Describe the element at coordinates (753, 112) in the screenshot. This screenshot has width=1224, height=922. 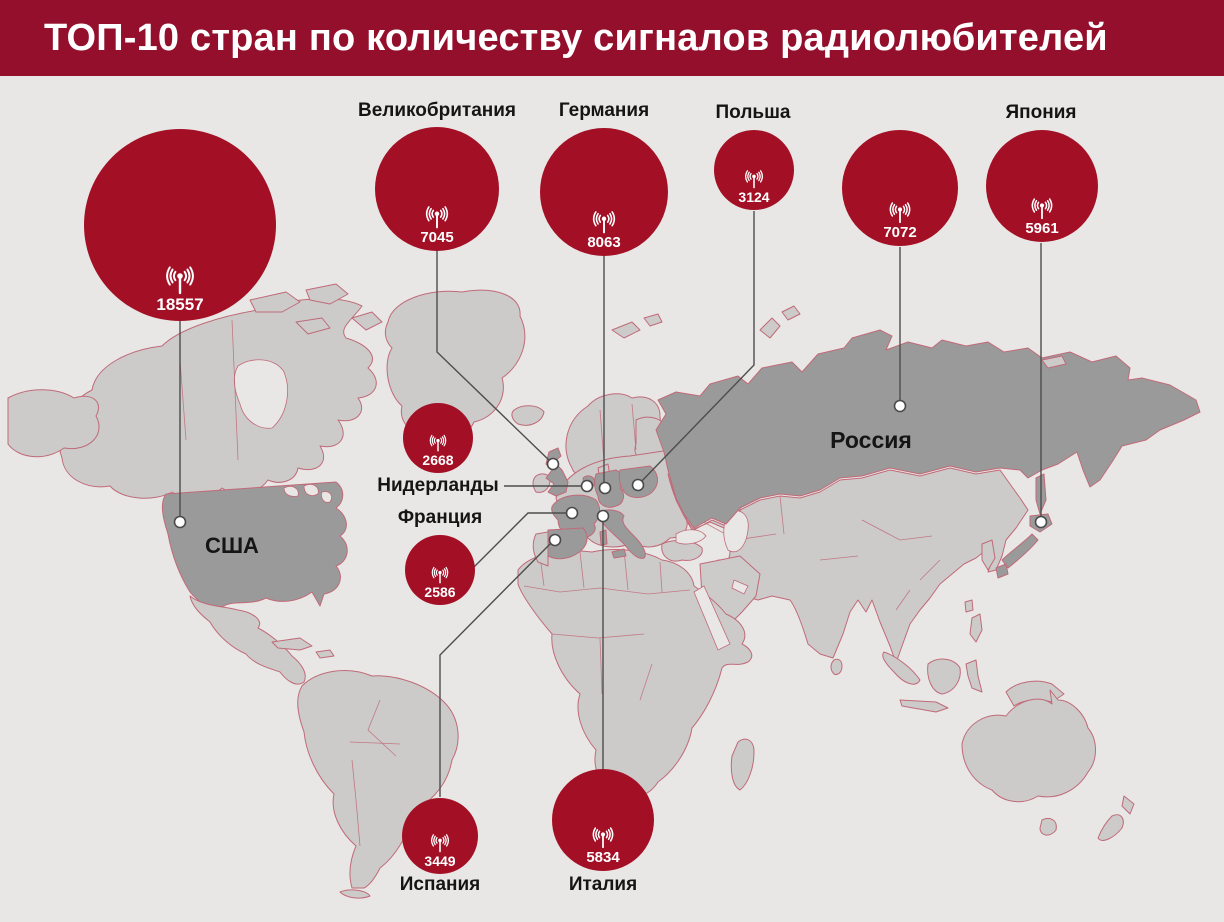
I see `country-label-poland: Польша` at that location.